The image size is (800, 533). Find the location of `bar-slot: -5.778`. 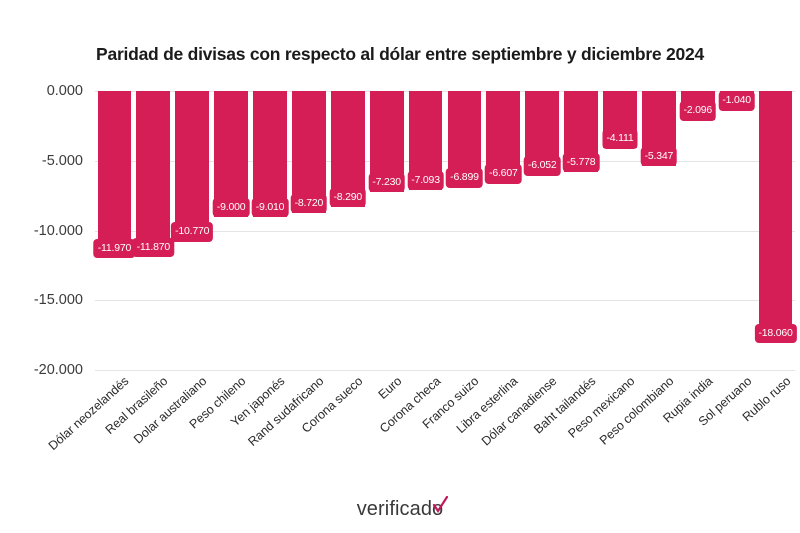

bar-slot: -5.778 is located at coordinates (581, 230).